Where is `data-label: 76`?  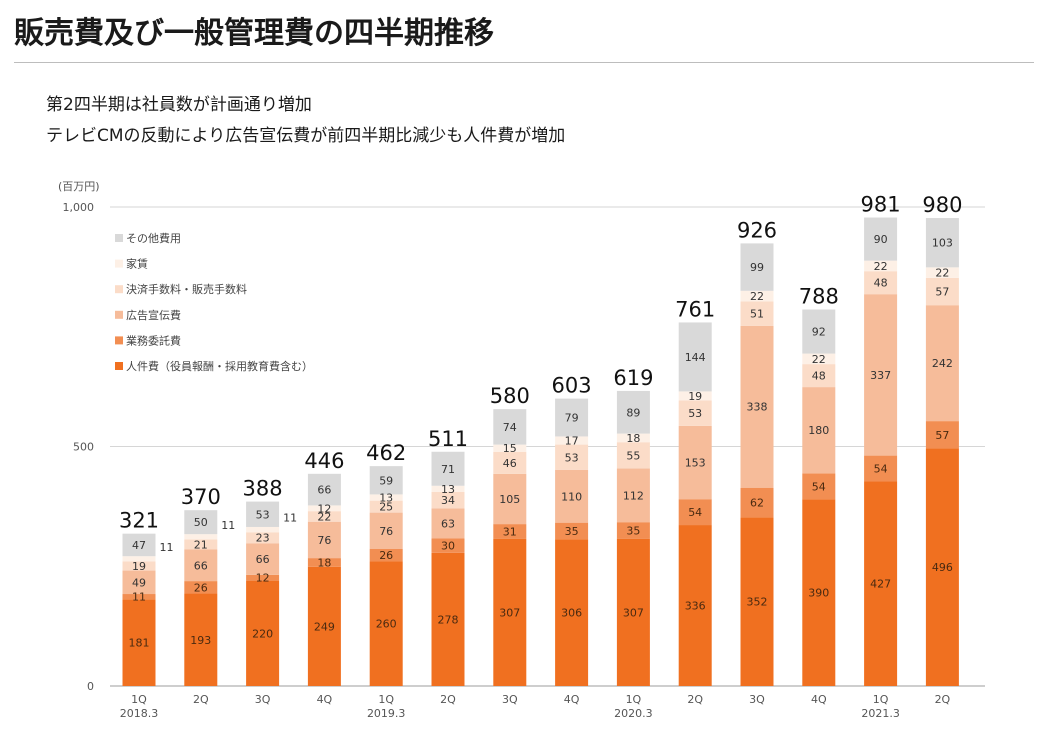 data-label: 76 is located at coordinates (324, 540).